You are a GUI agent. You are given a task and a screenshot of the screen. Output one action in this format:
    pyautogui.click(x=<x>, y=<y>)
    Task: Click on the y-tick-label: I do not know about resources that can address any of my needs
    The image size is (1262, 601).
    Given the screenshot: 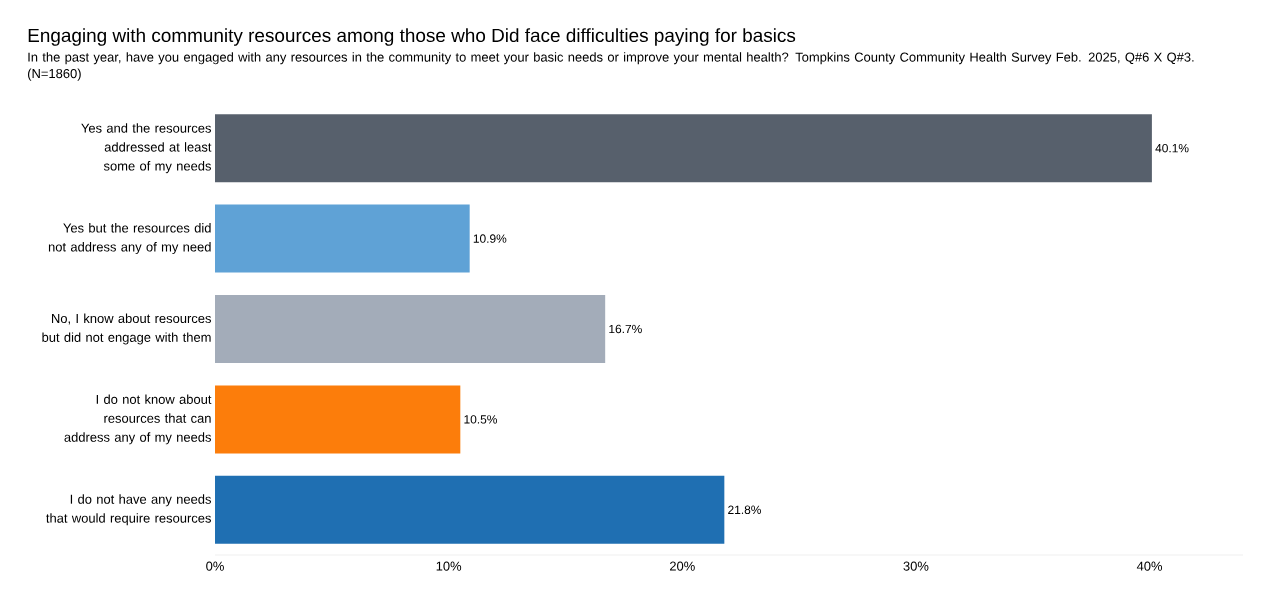 What is the action you would take?
    pyautogui.click(x=138, y=419)
    